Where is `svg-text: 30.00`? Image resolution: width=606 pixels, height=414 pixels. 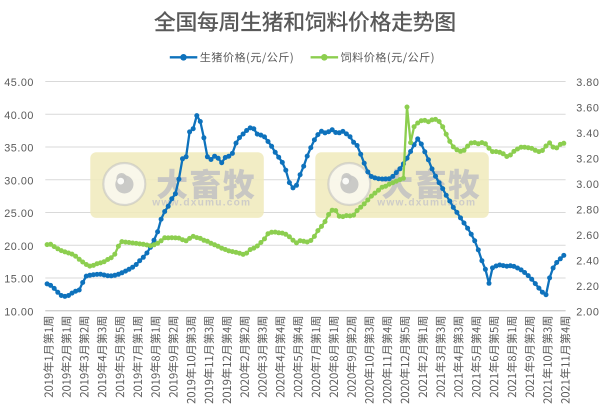
svg-text: 30.00 is located at coordinates (19, 181).